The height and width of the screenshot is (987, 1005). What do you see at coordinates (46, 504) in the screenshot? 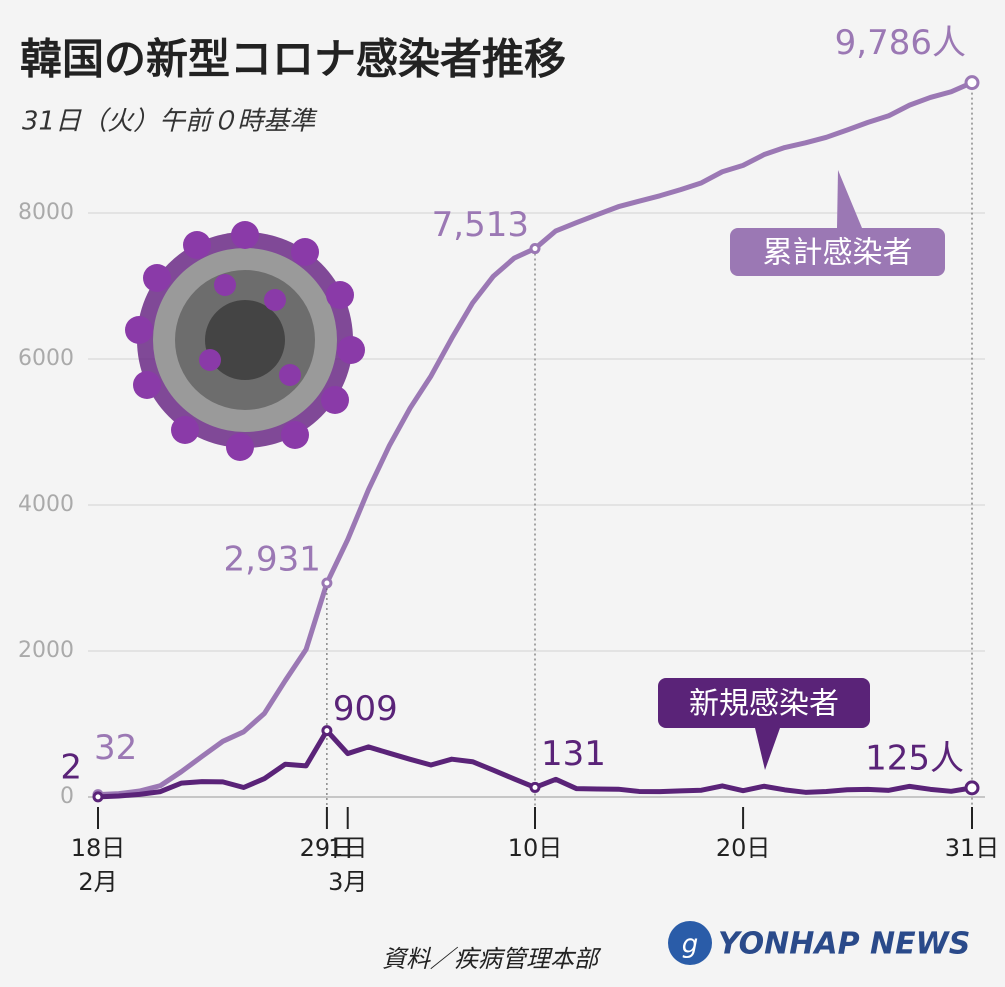
I see `y-tick-label: 4000` at bounding box center [46, 504].